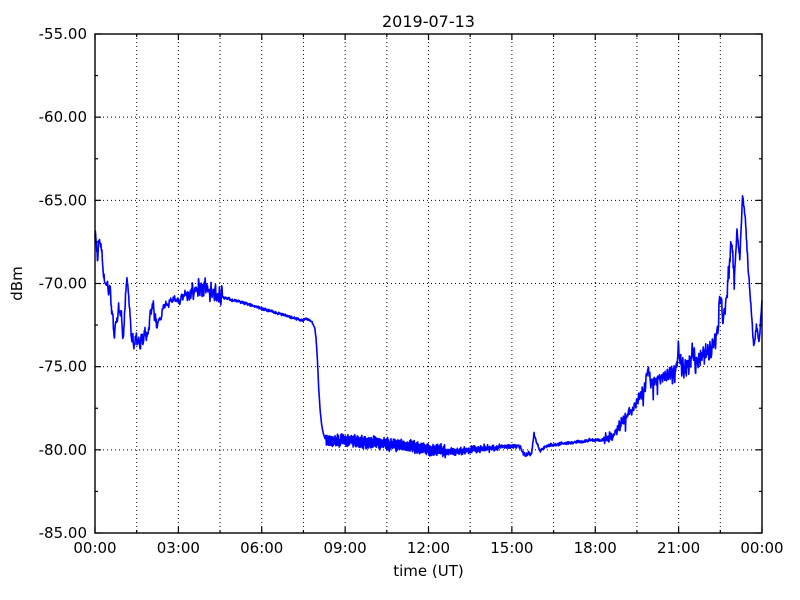  I want to click on x-axis-label: time (UT), so click(428, 571).